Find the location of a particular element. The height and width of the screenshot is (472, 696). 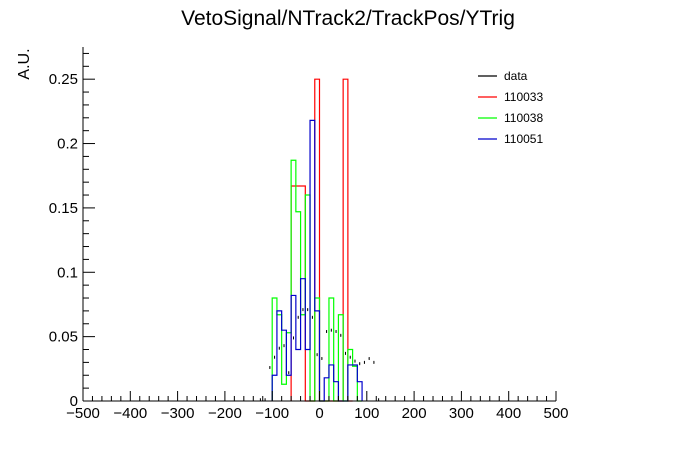

x-tick-label: 300 is located at coordinates (461, 413).